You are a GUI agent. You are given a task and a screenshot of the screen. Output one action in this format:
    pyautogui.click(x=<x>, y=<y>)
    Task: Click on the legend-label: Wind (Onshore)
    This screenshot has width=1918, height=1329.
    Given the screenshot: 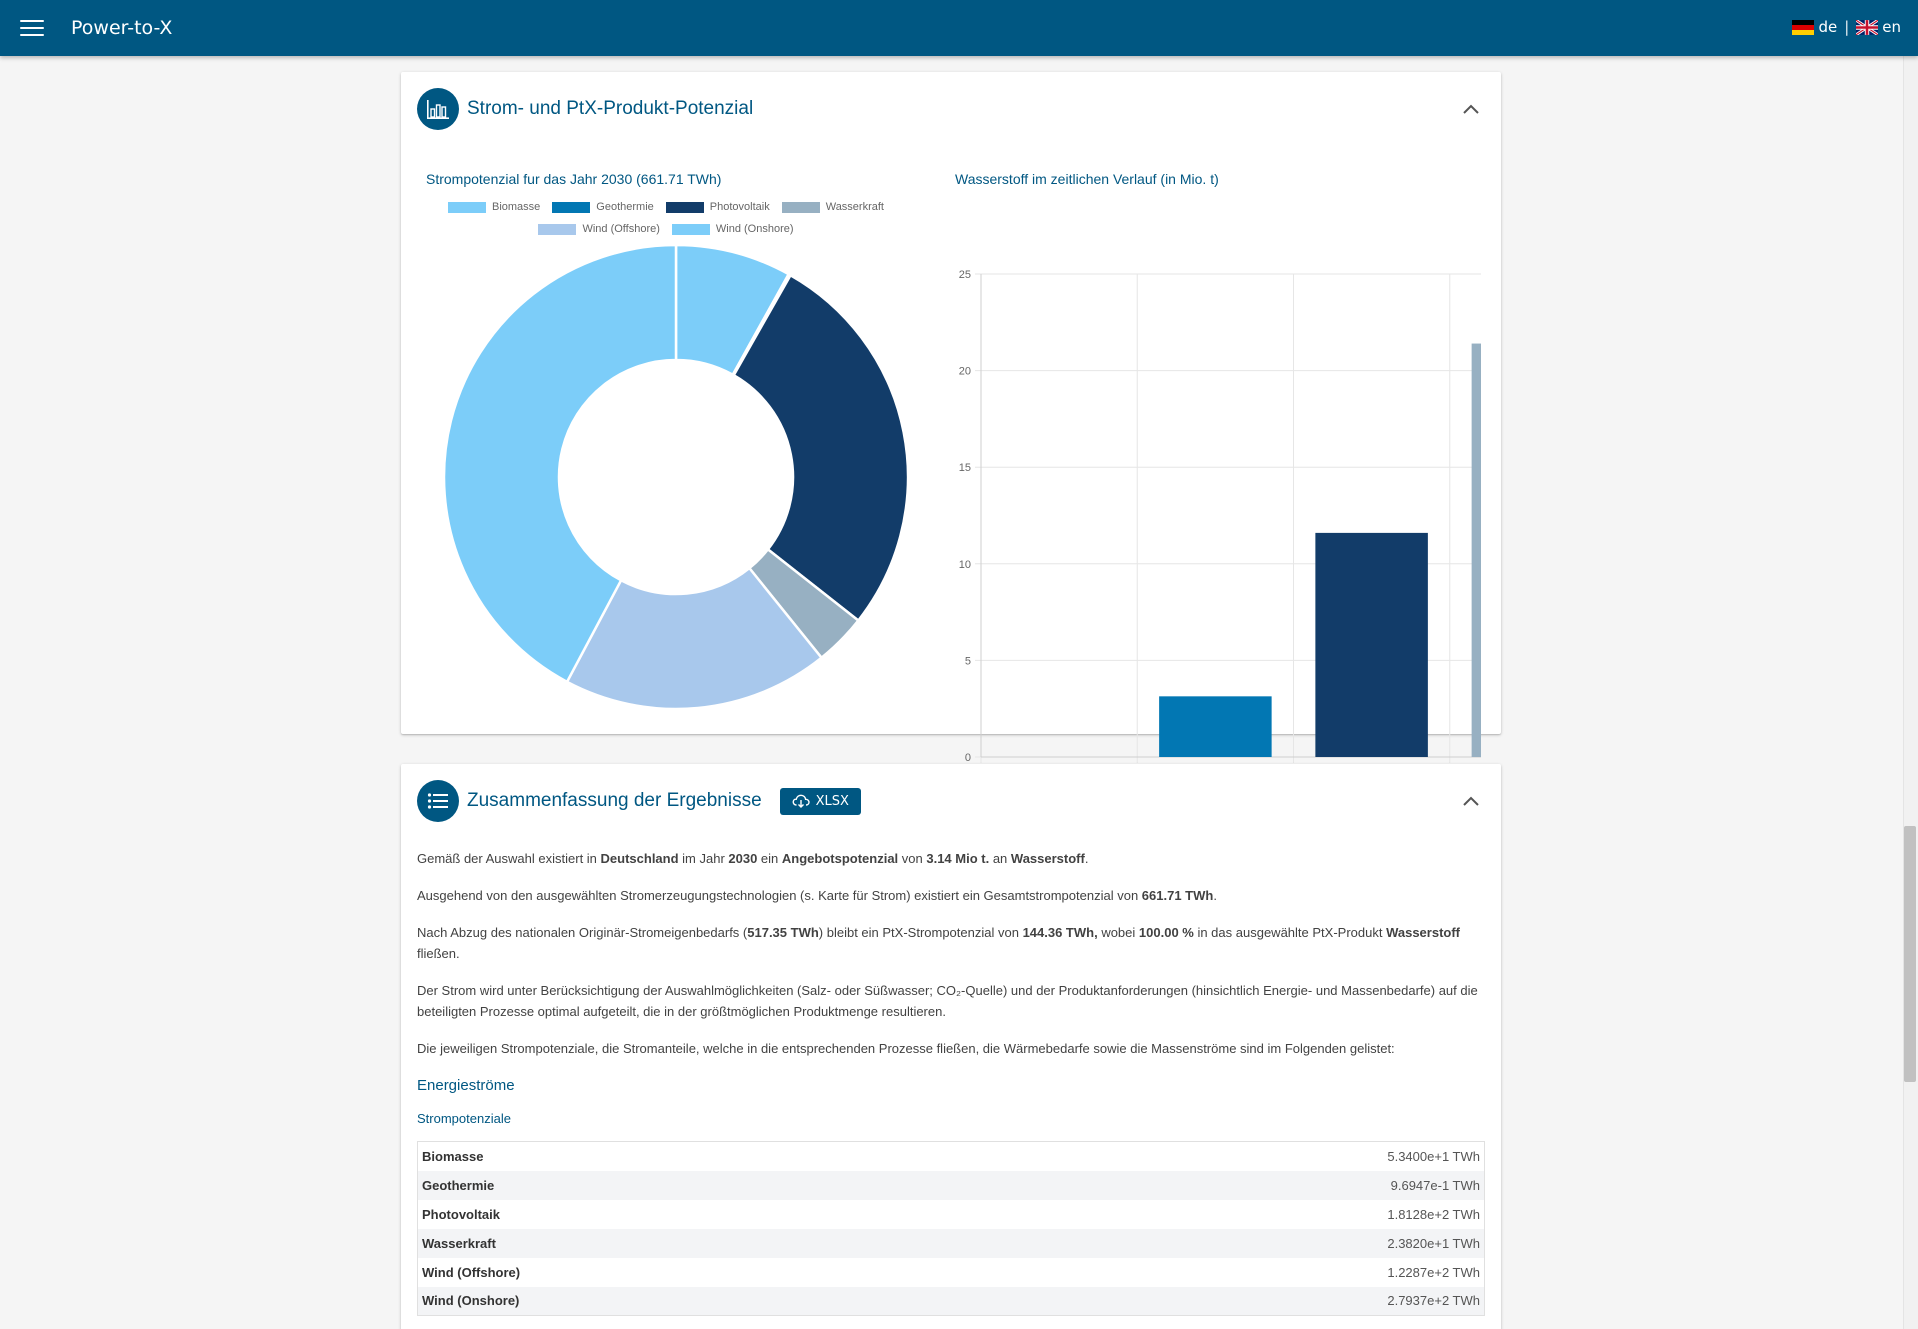 What is the action you would take?
    pyautogui.click(x=754, y=229)
    